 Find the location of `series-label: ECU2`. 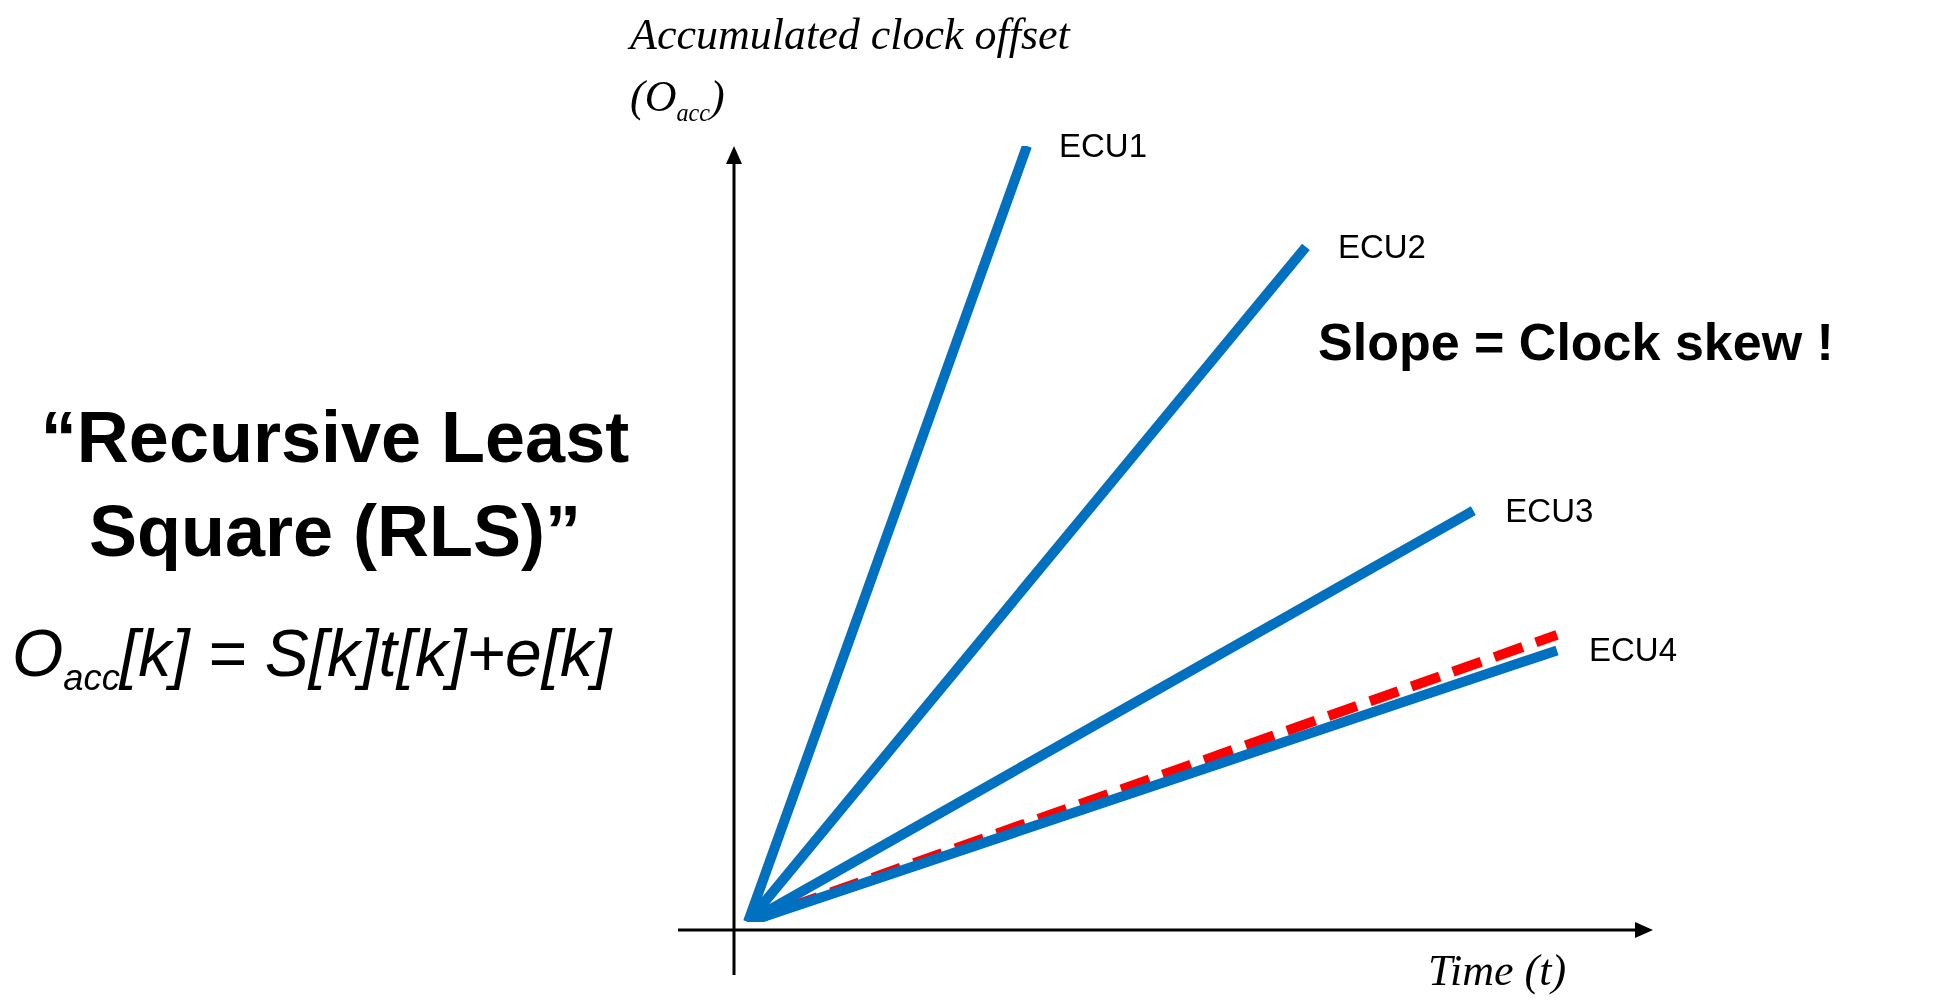

series-label: ECU2 is located at coordinates (1381, 246).